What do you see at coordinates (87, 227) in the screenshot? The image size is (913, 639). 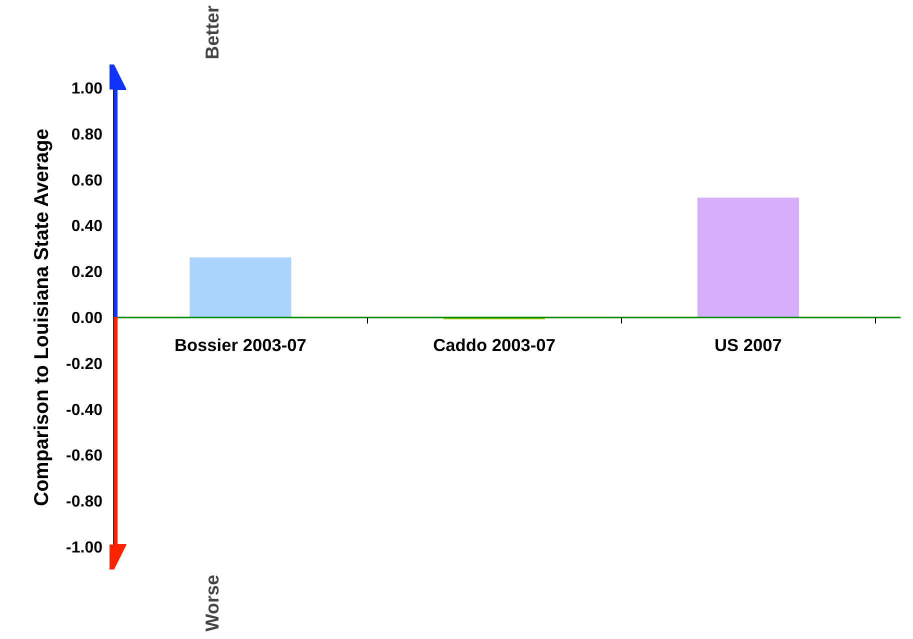 I see `y-tick-label: 0.40` at bounding box center [87, 227].